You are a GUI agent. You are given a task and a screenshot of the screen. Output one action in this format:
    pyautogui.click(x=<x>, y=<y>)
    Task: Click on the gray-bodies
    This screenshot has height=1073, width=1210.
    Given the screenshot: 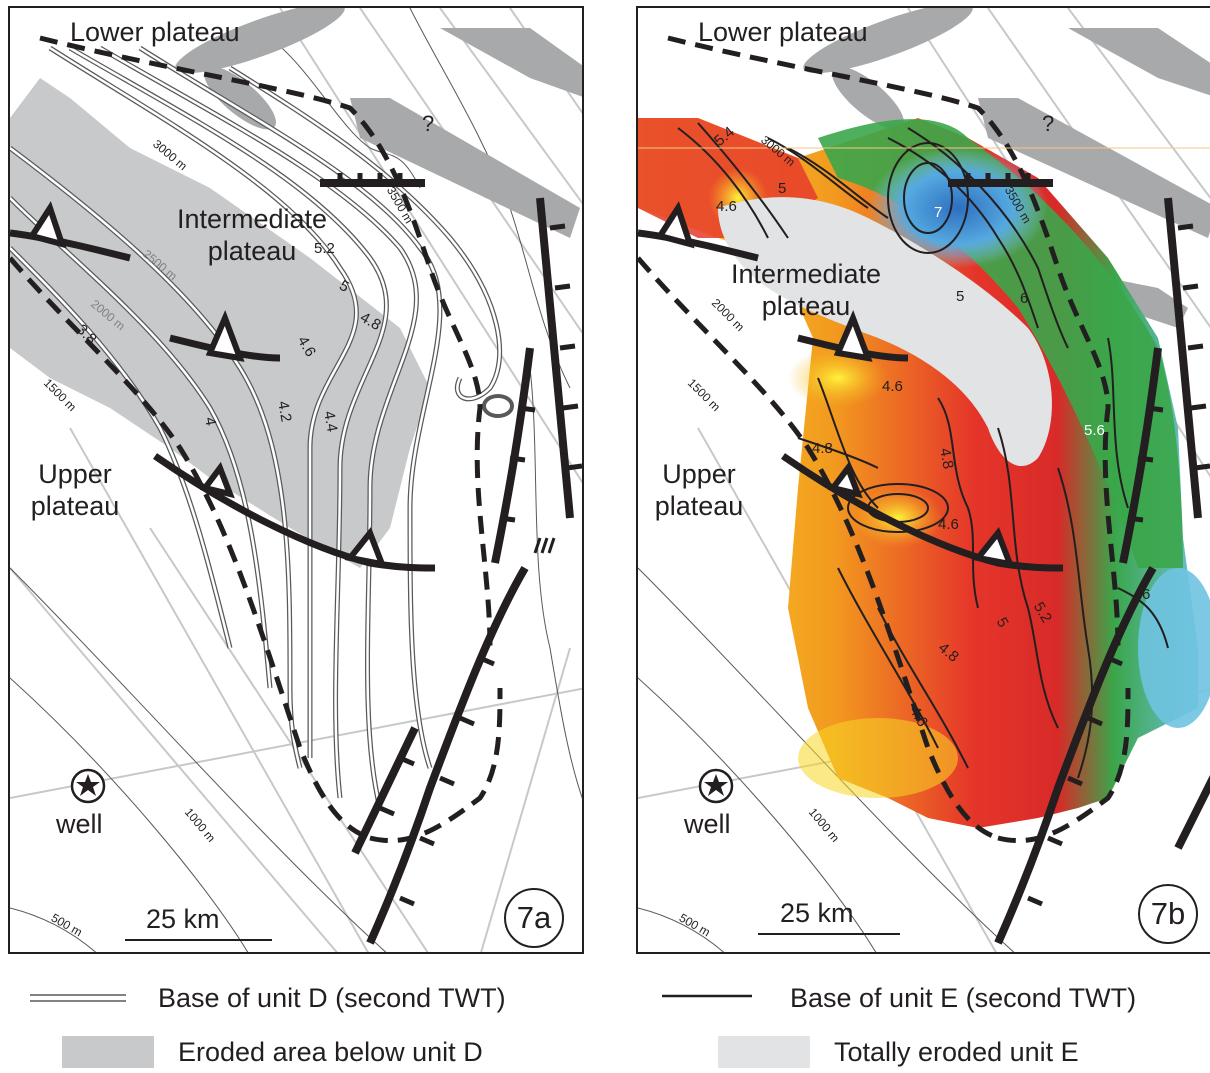 What is the action you would take?
    pyautogui.click(x=378, y=123)
    